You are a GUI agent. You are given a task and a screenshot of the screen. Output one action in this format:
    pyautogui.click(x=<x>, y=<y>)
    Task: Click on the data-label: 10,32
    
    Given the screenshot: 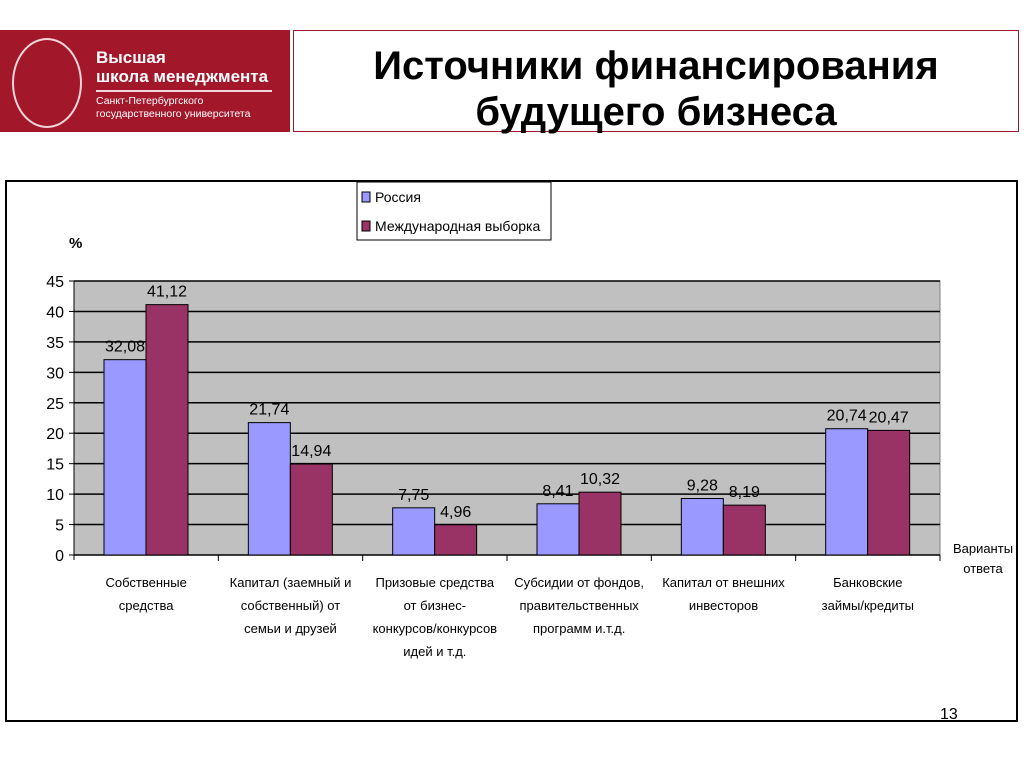 What is the action you would take?
    pyautogui.click(x=600, y=479)
    